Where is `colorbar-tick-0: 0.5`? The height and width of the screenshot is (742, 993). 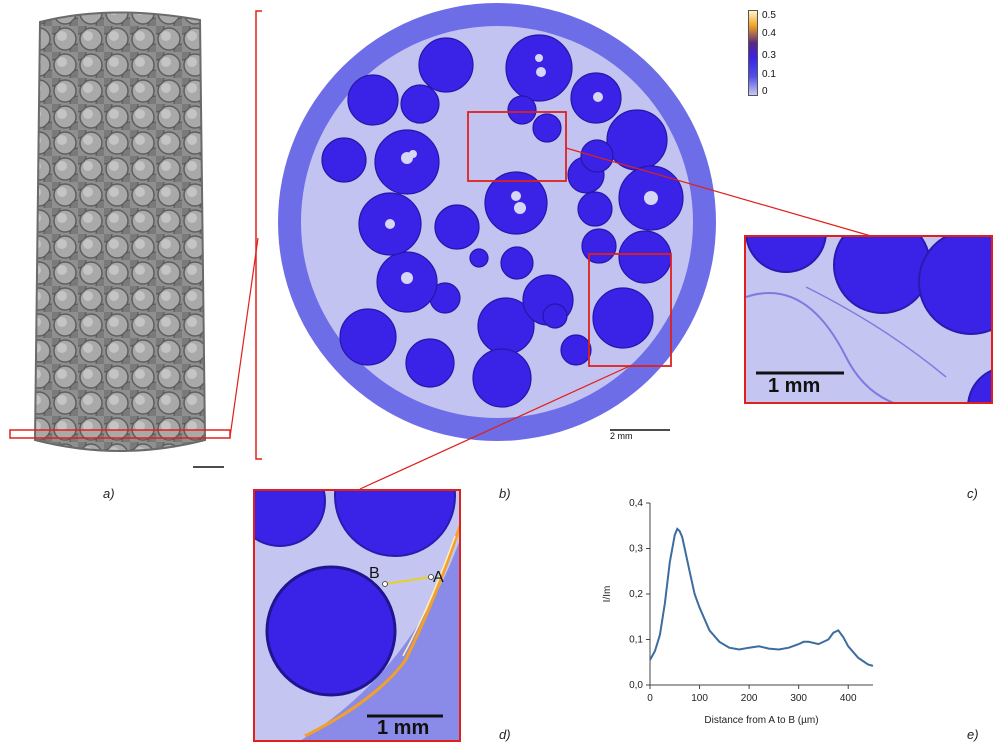 colorbar-tick-0: 0.5 is located at coordinates (769, 15).